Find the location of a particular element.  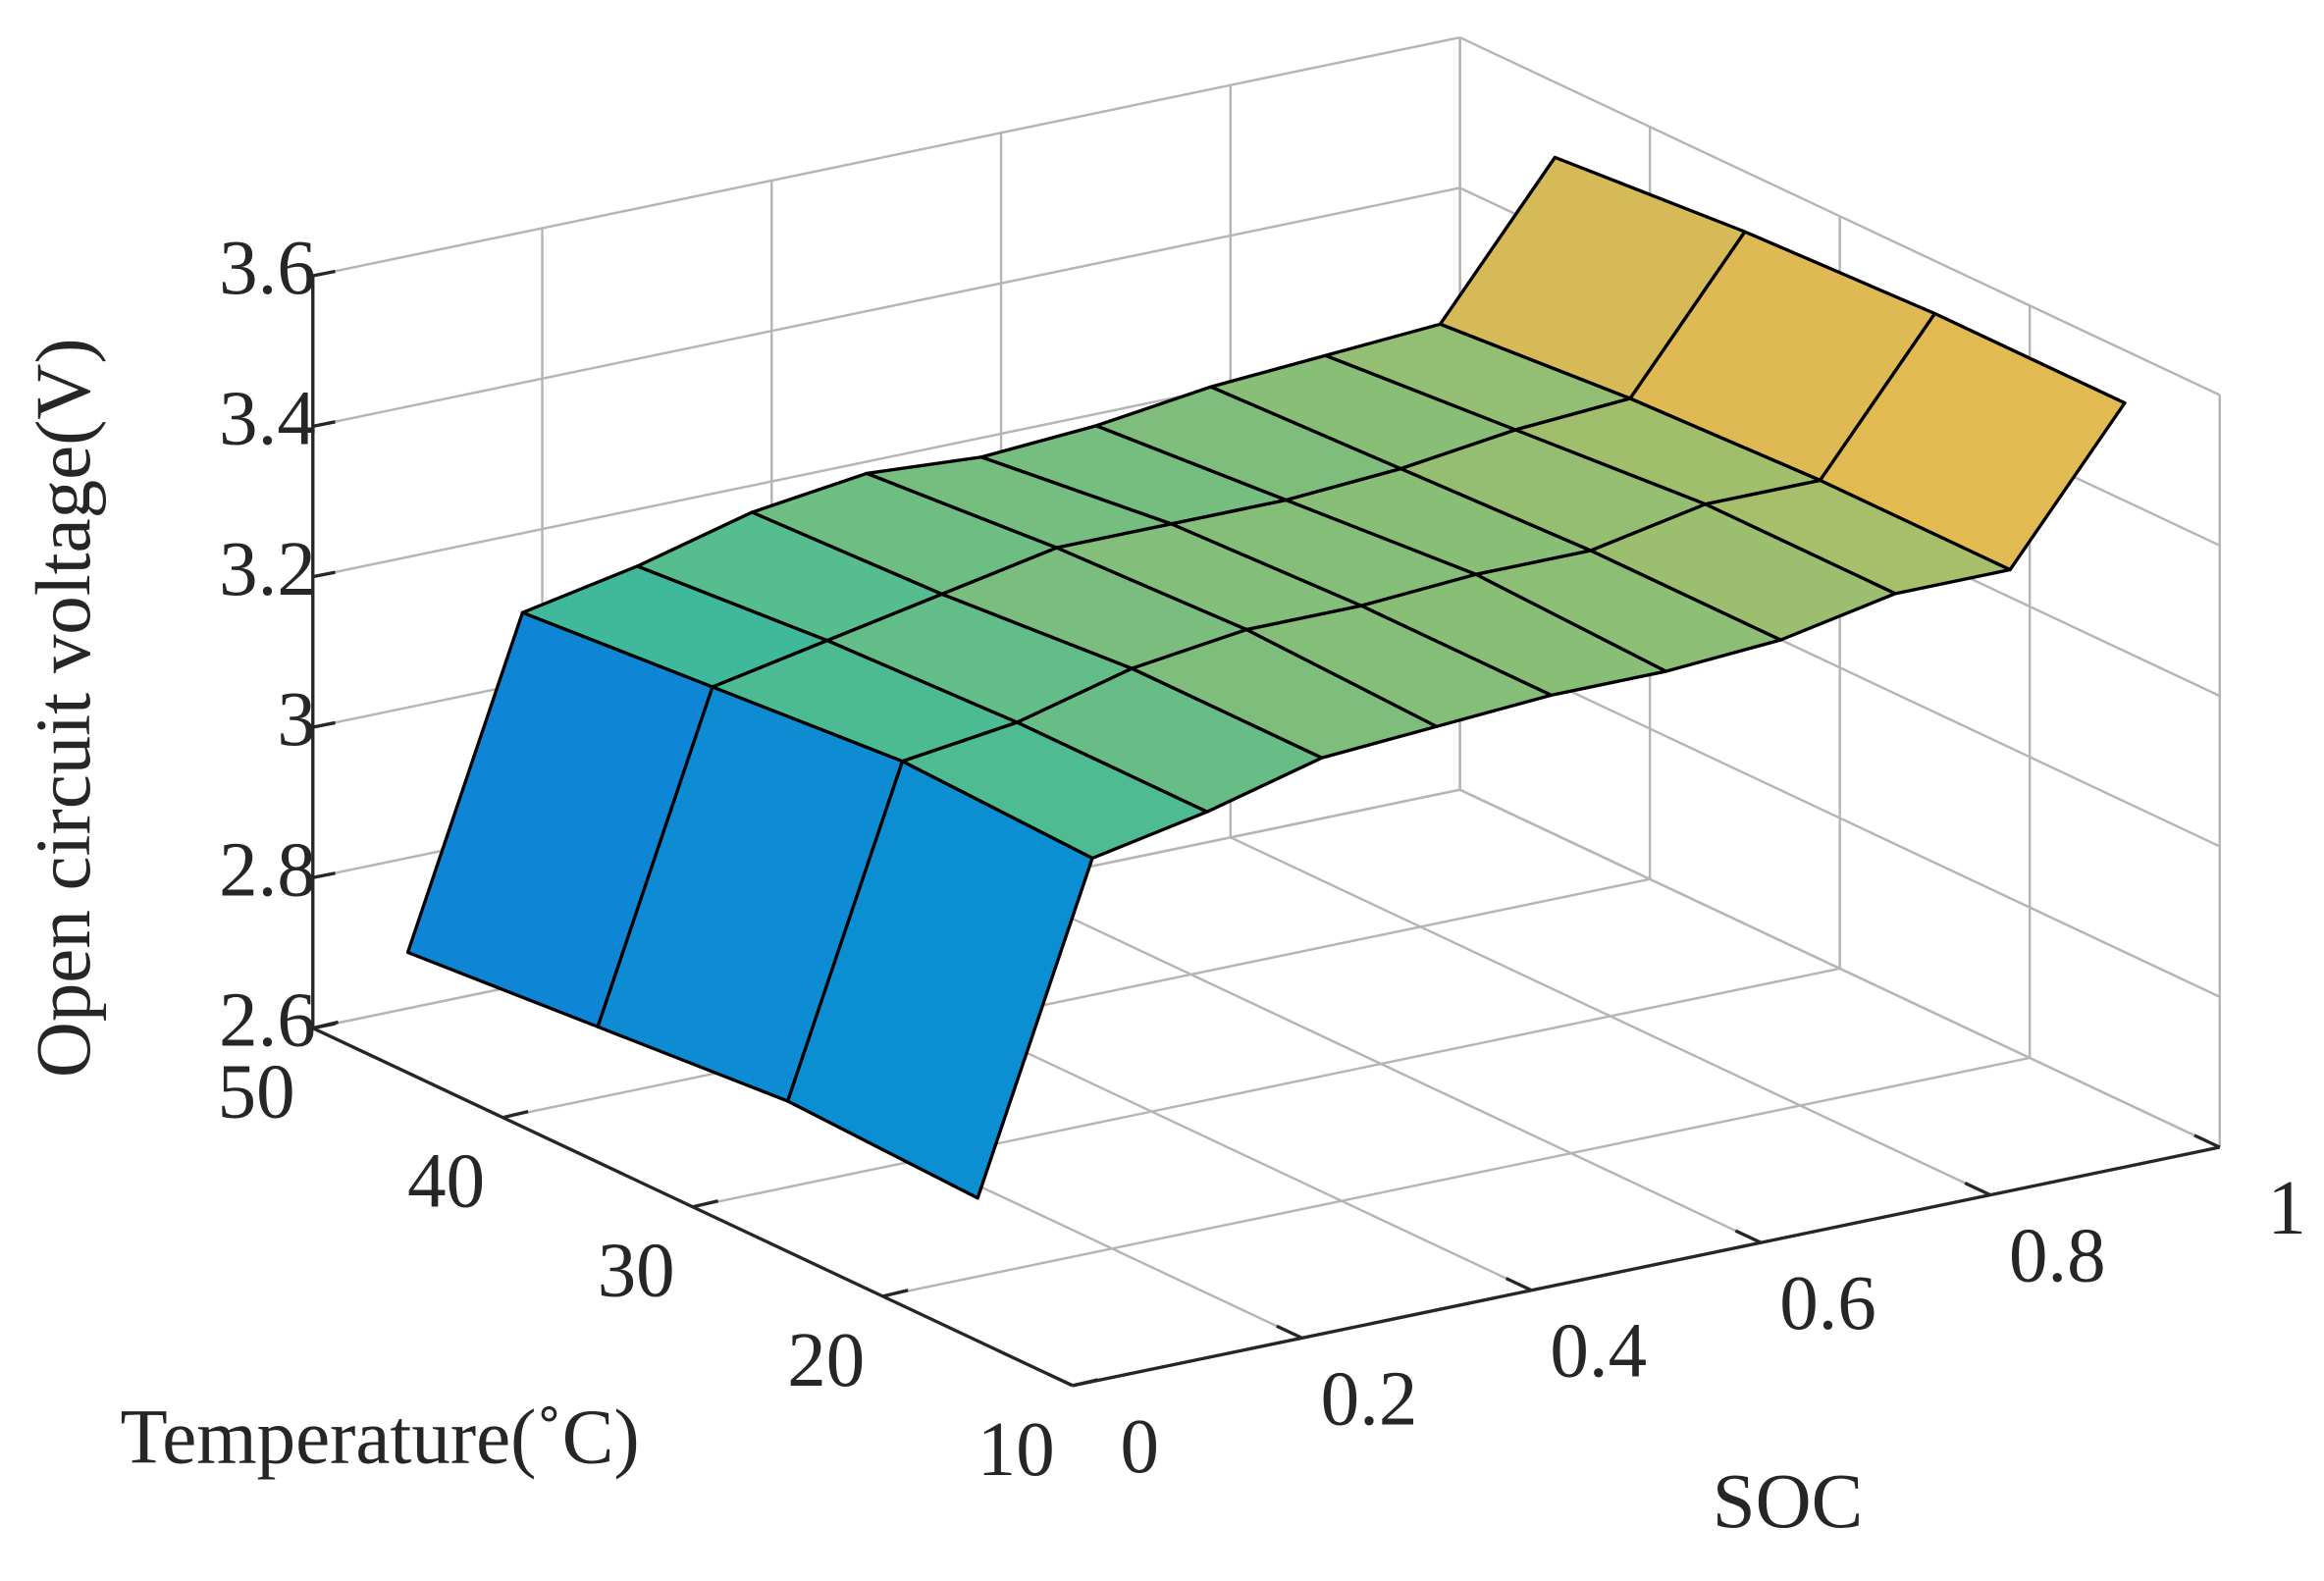

z-tick-label: 2.8 is located at coordinates (267, 870).